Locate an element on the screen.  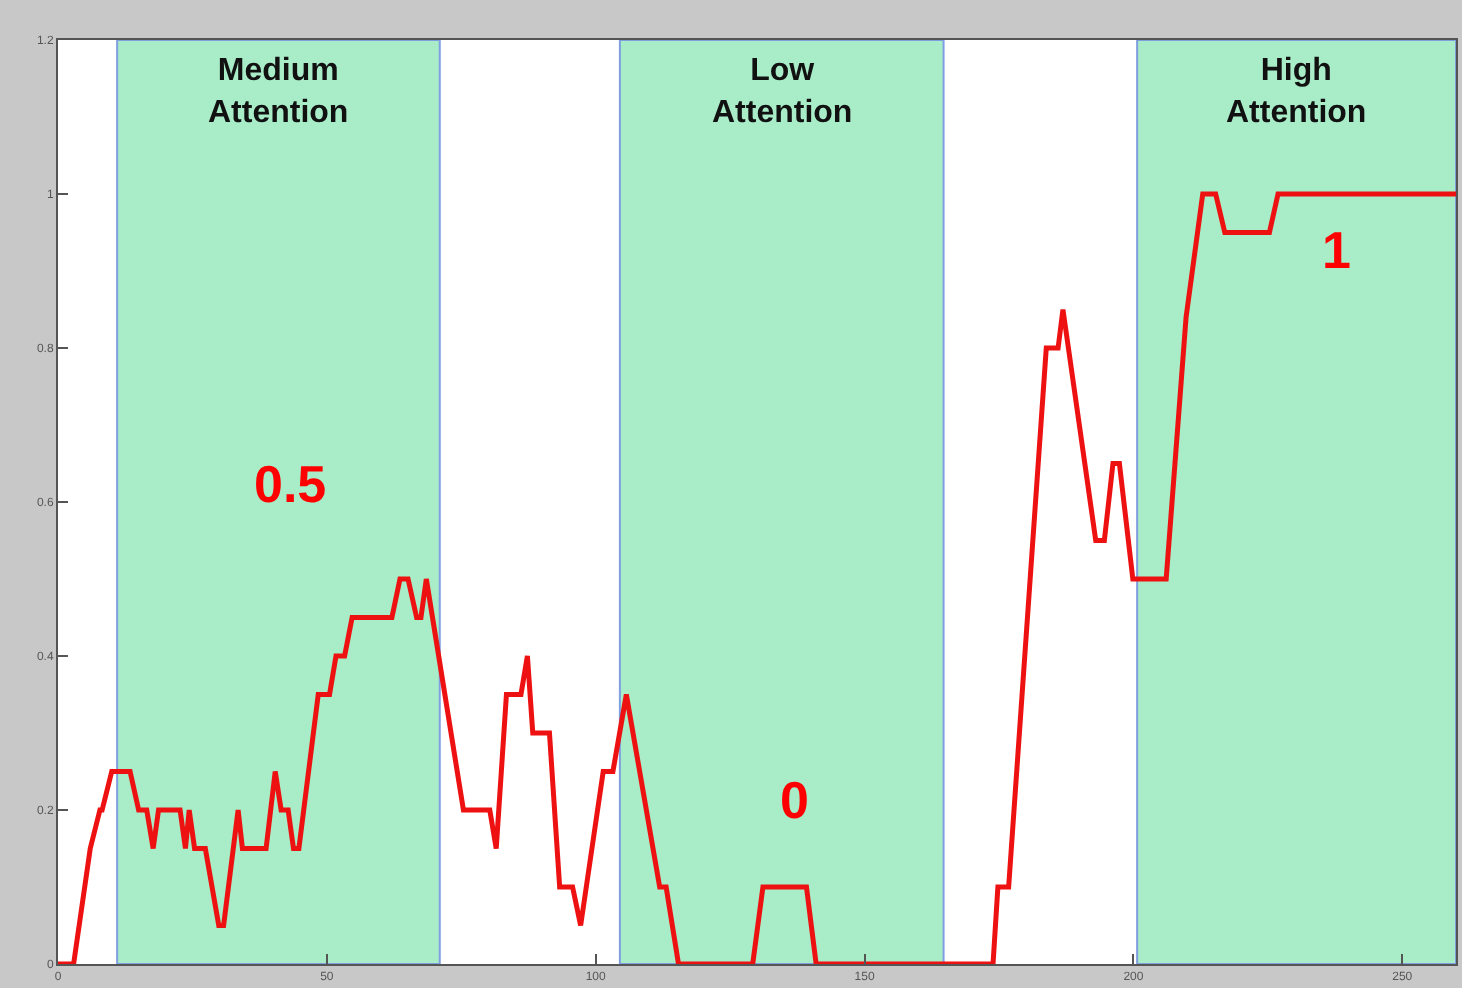
annotation: 0.5 is located at coordinates (290, 484).